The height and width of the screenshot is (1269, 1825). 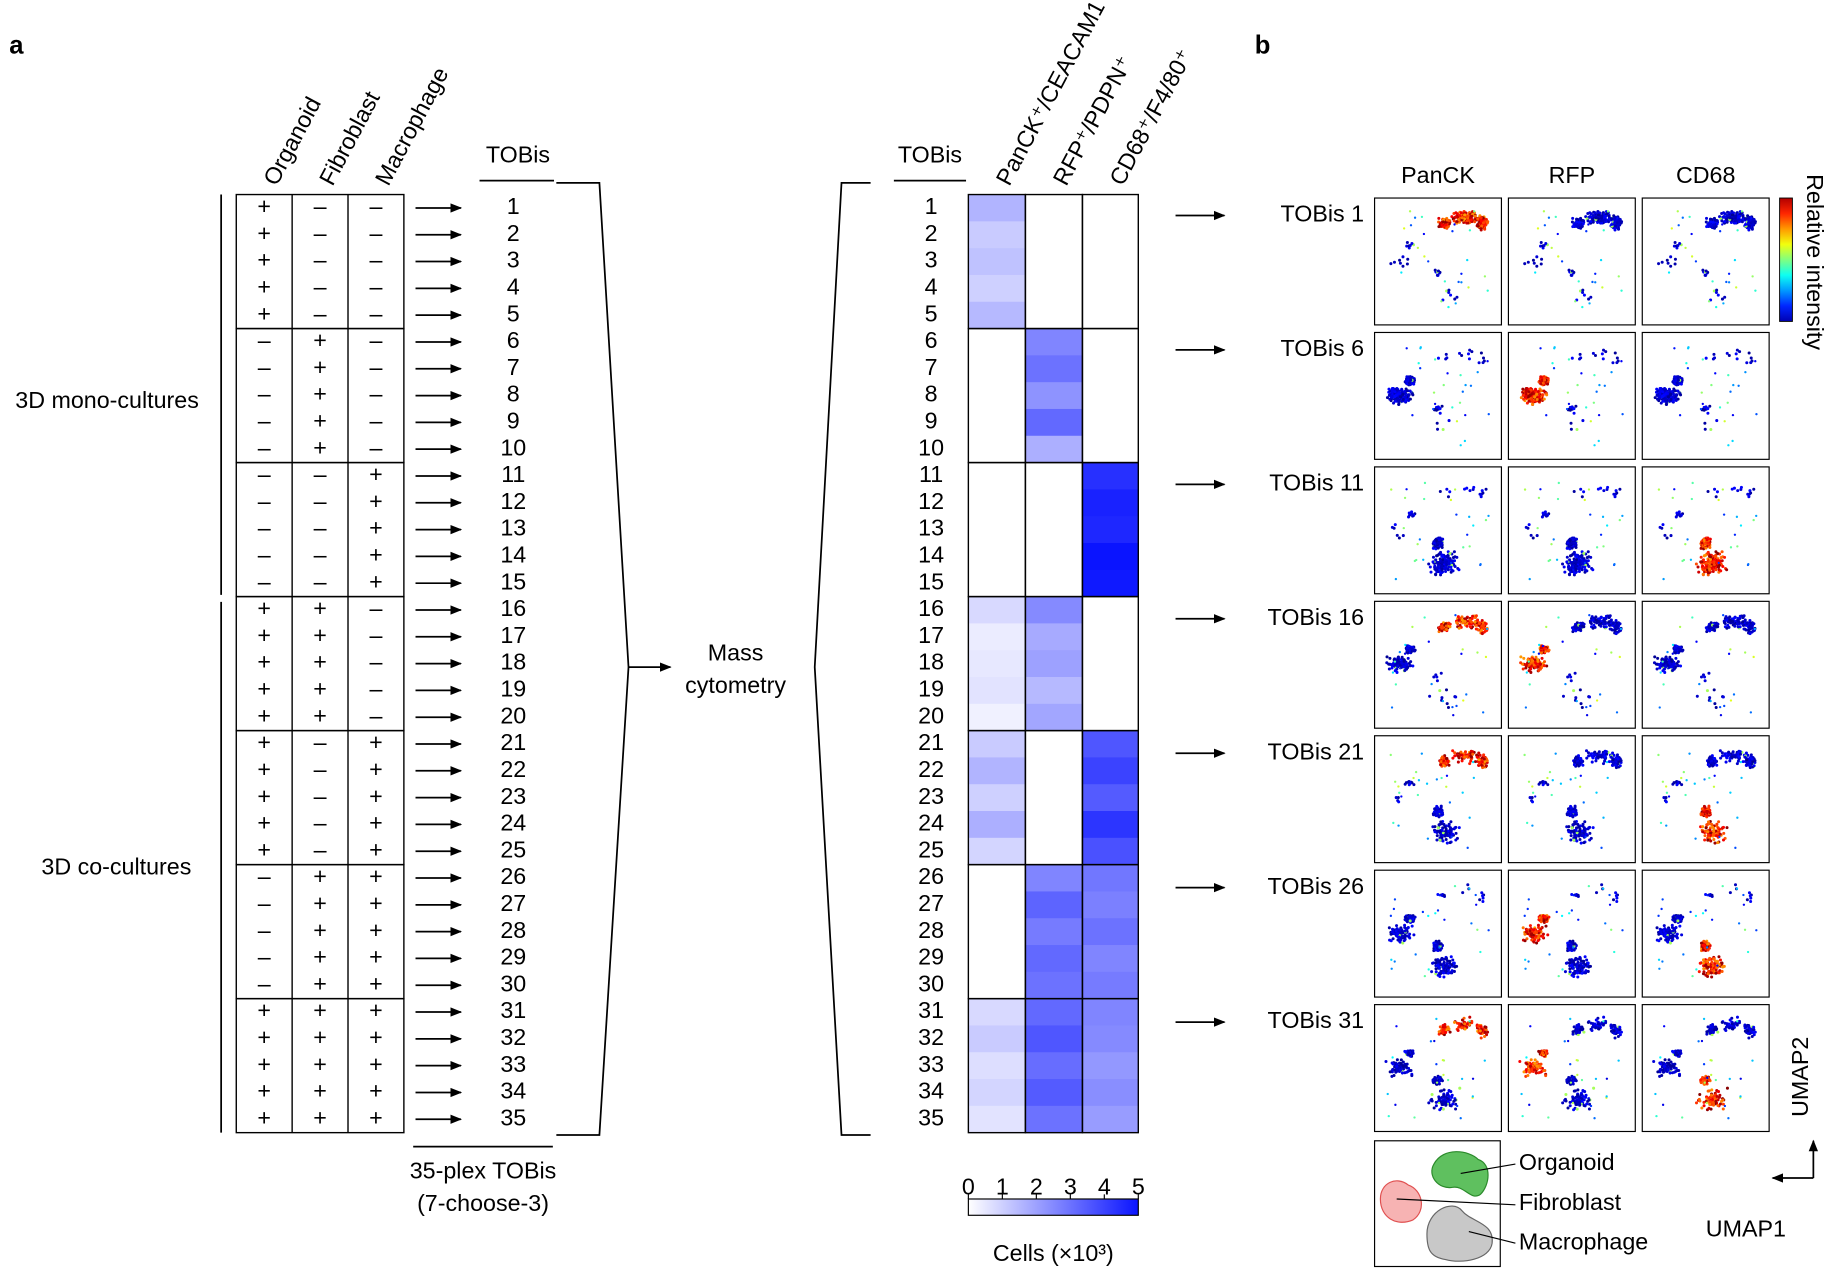 What do you see at coordinates (931, 662) in the screenshot?
I see `row-number: 18` at bounding box center [931, 662].